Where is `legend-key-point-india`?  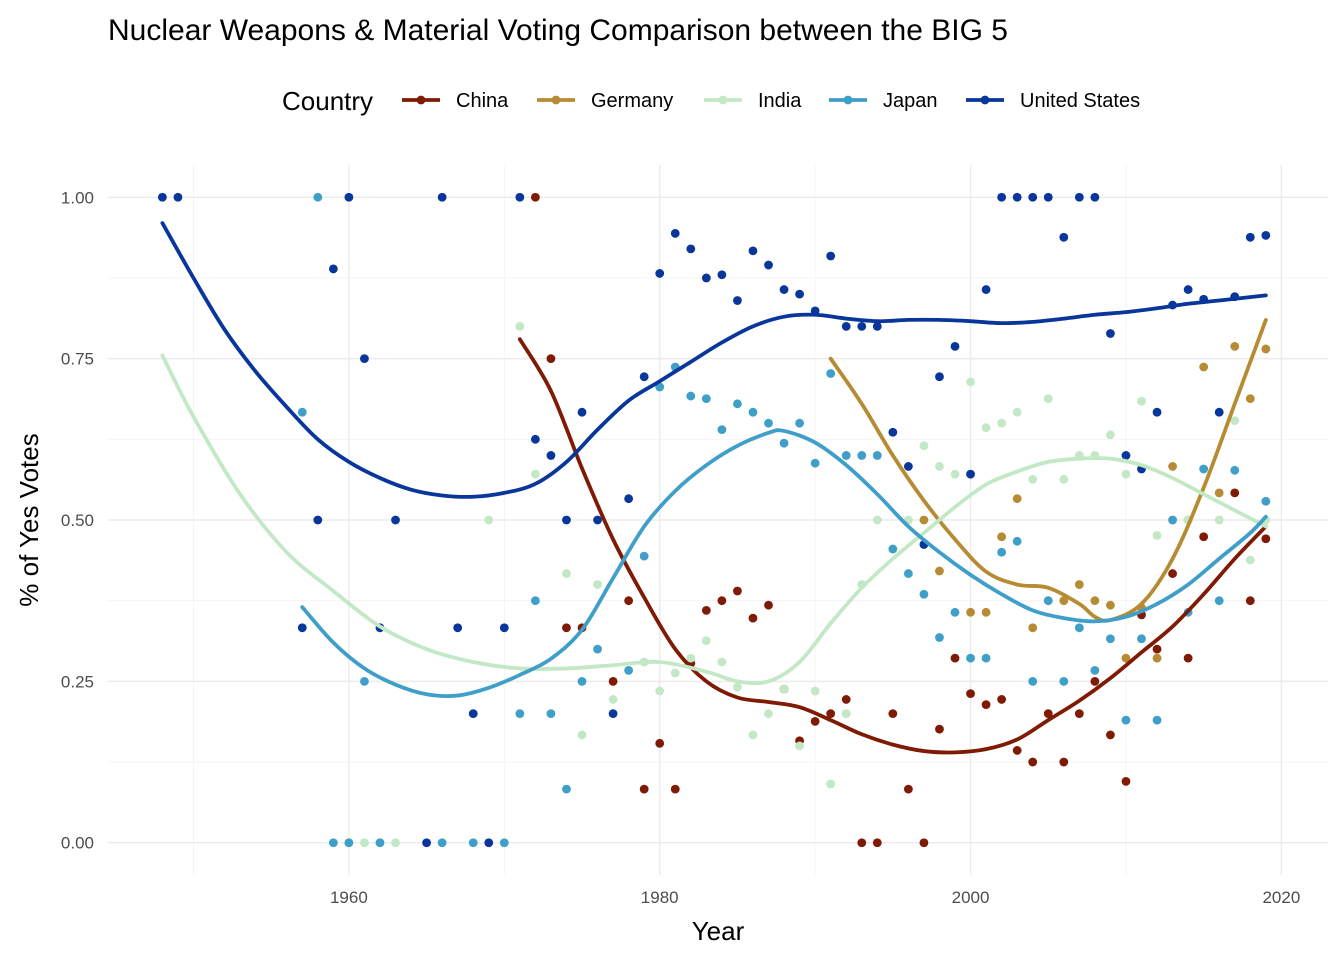
legend-key-point-india is located at coordinates (723, 100).